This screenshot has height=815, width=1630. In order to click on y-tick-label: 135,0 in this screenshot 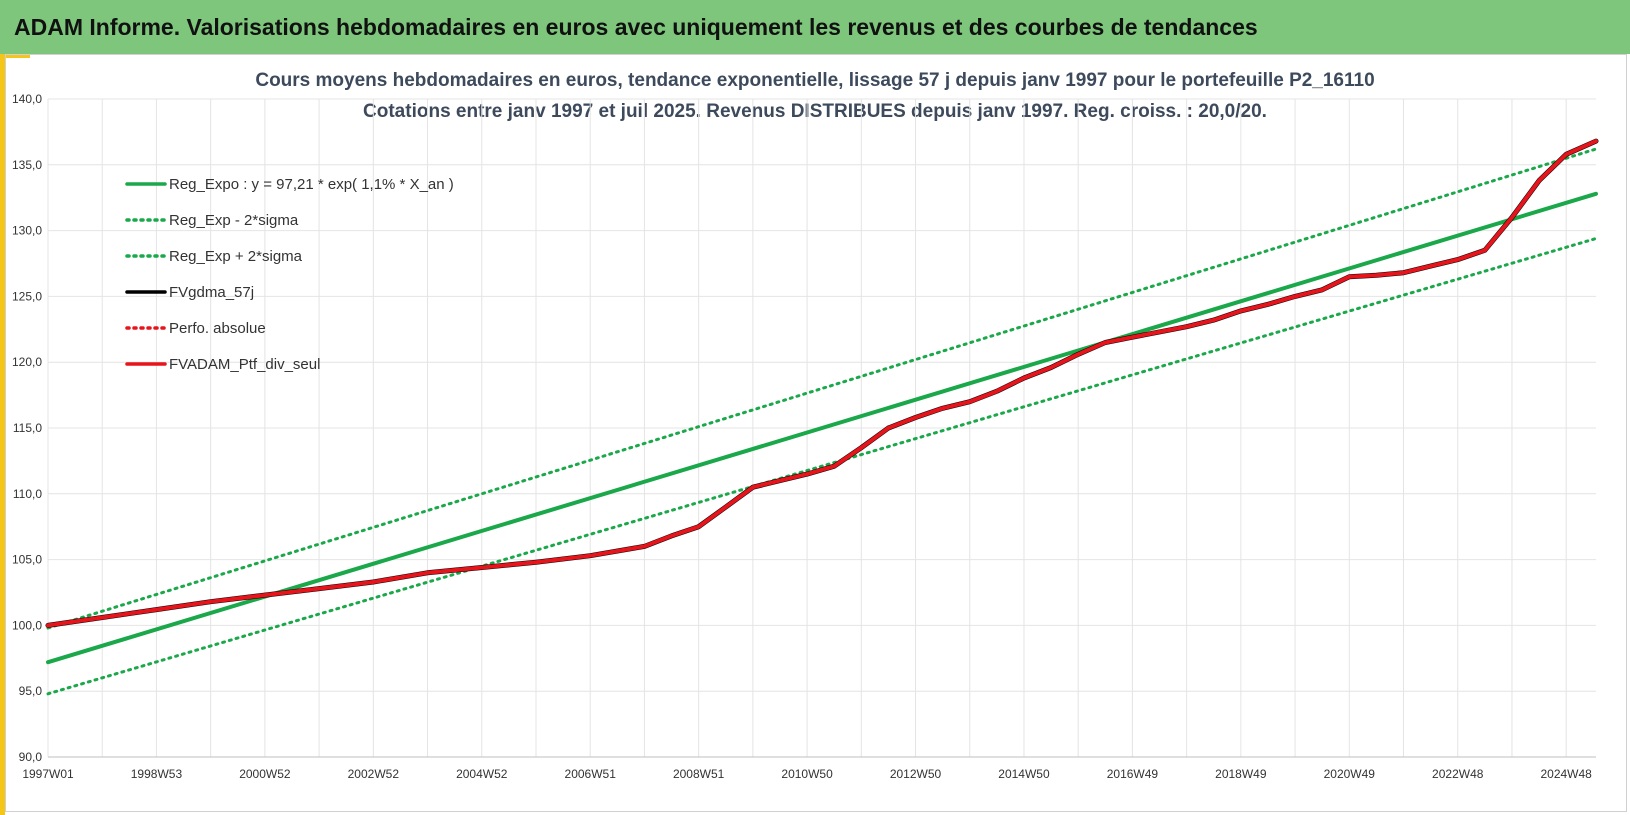, I will do `click(27, 165)`.